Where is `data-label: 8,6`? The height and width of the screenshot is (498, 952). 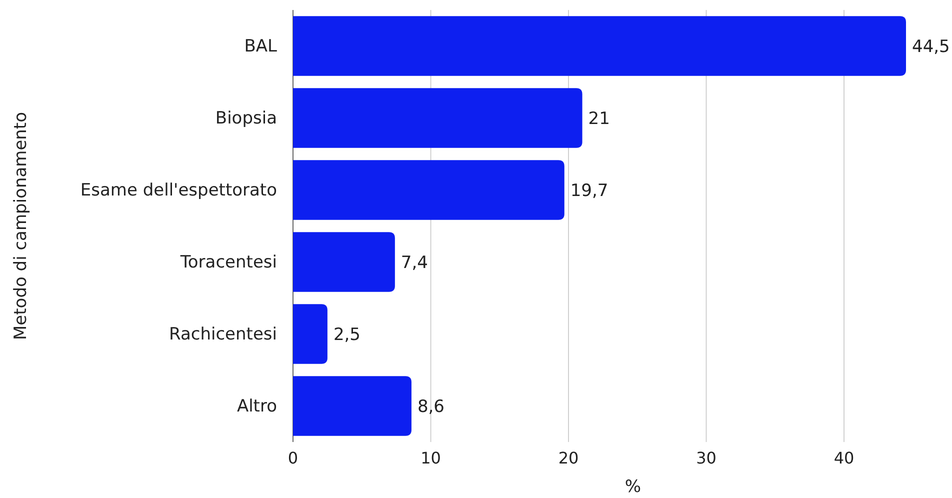 data-label: 8,6 is located at coordinates (431, 406).